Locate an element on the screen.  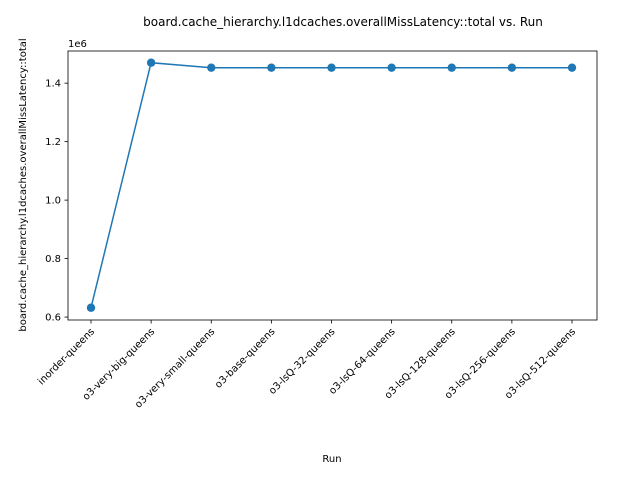
x-axis-label: Run is located at coordinates (331, 459).